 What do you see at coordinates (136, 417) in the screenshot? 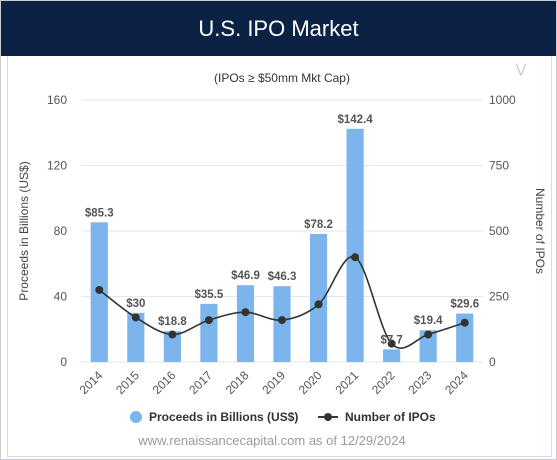
I see `legend-marker-proceeds` at bounding box center [136, 417].